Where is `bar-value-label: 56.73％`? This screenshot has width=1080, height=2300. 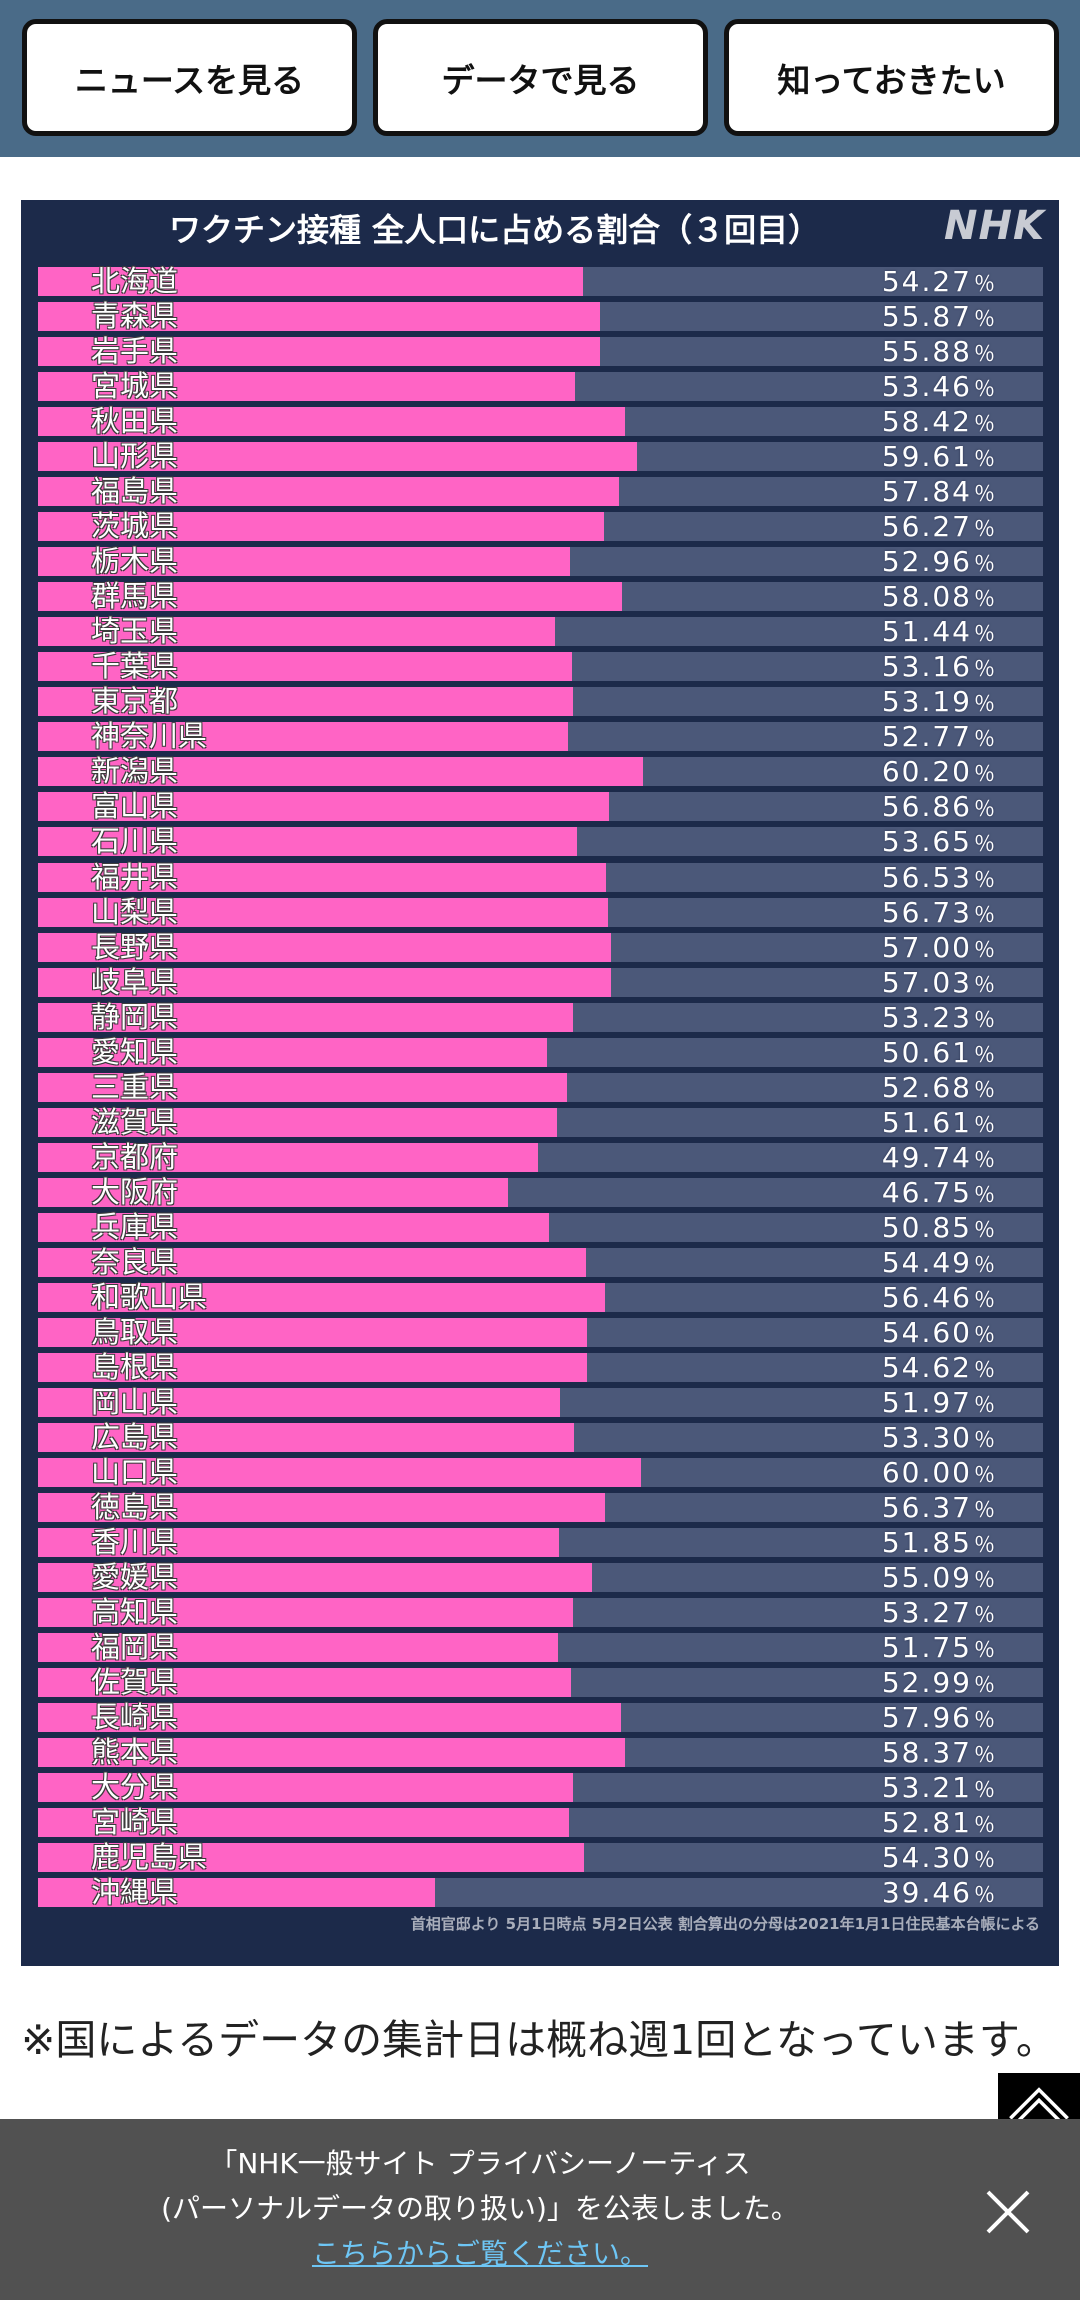
bar-value-label: 56.73％ is located at coordinates (938, 912).